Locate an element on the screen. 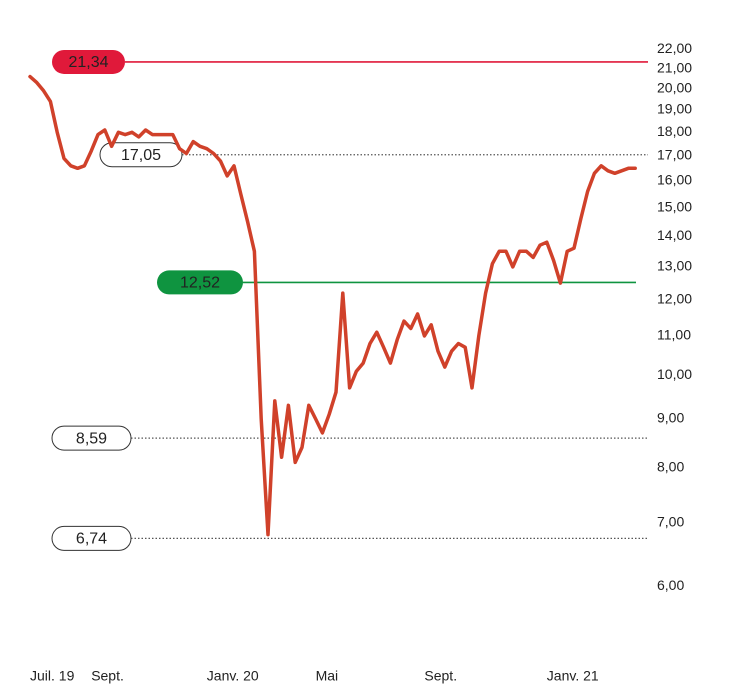 The width and height of the screenshot is (730, 700). y-tick-label: 15,00 is located at coordinates (674, 206).